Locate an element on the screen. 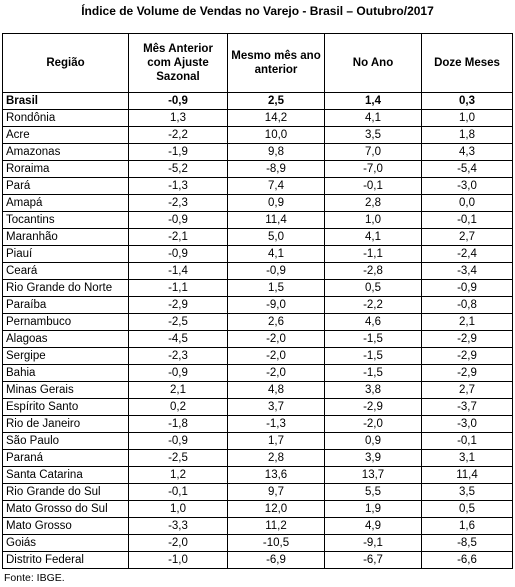 The height and width of the screenshot is (587, 515). value-cell: 1,8 is located at coordinates (467, 135).